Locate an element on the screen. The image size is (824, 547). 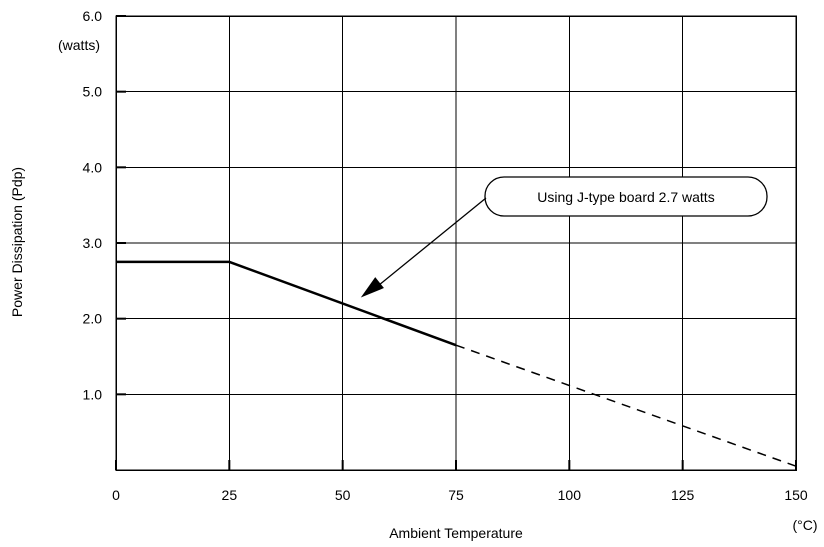
y-tick-label: 6.0 is located at coordinates (93, 16).